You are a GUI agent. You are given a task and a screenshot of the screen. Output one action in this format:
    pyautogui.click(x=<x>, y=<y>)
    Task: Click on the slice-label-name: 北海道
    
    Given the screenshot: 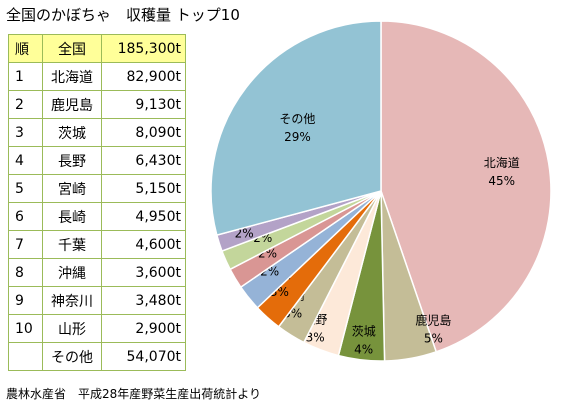 What is the action you would take?
    pyautogui.click(x=502, y=162)
    